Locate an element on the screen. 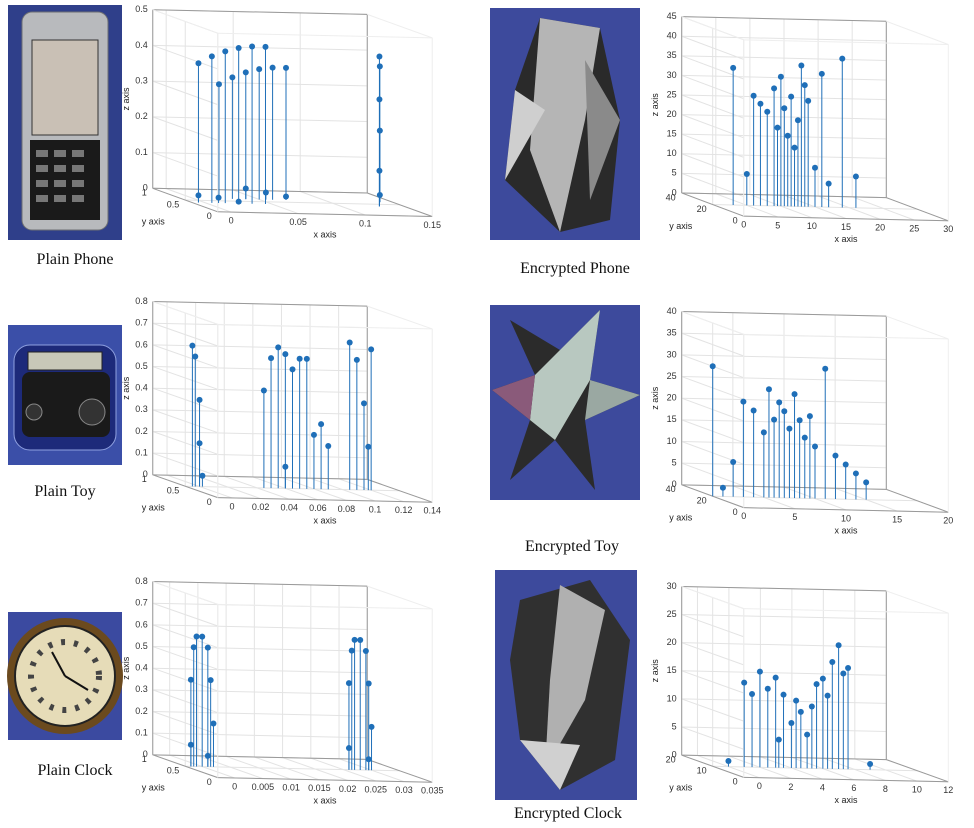 The width and height of the screenshot is (974, 828). caption: Encrypted Phone is located at coordinates (575, 268).